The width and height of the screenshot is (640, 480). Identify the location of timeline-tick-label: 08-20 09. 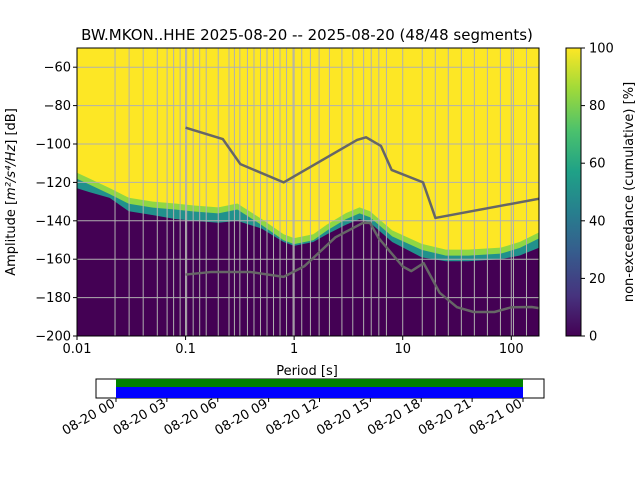
(242, 417).